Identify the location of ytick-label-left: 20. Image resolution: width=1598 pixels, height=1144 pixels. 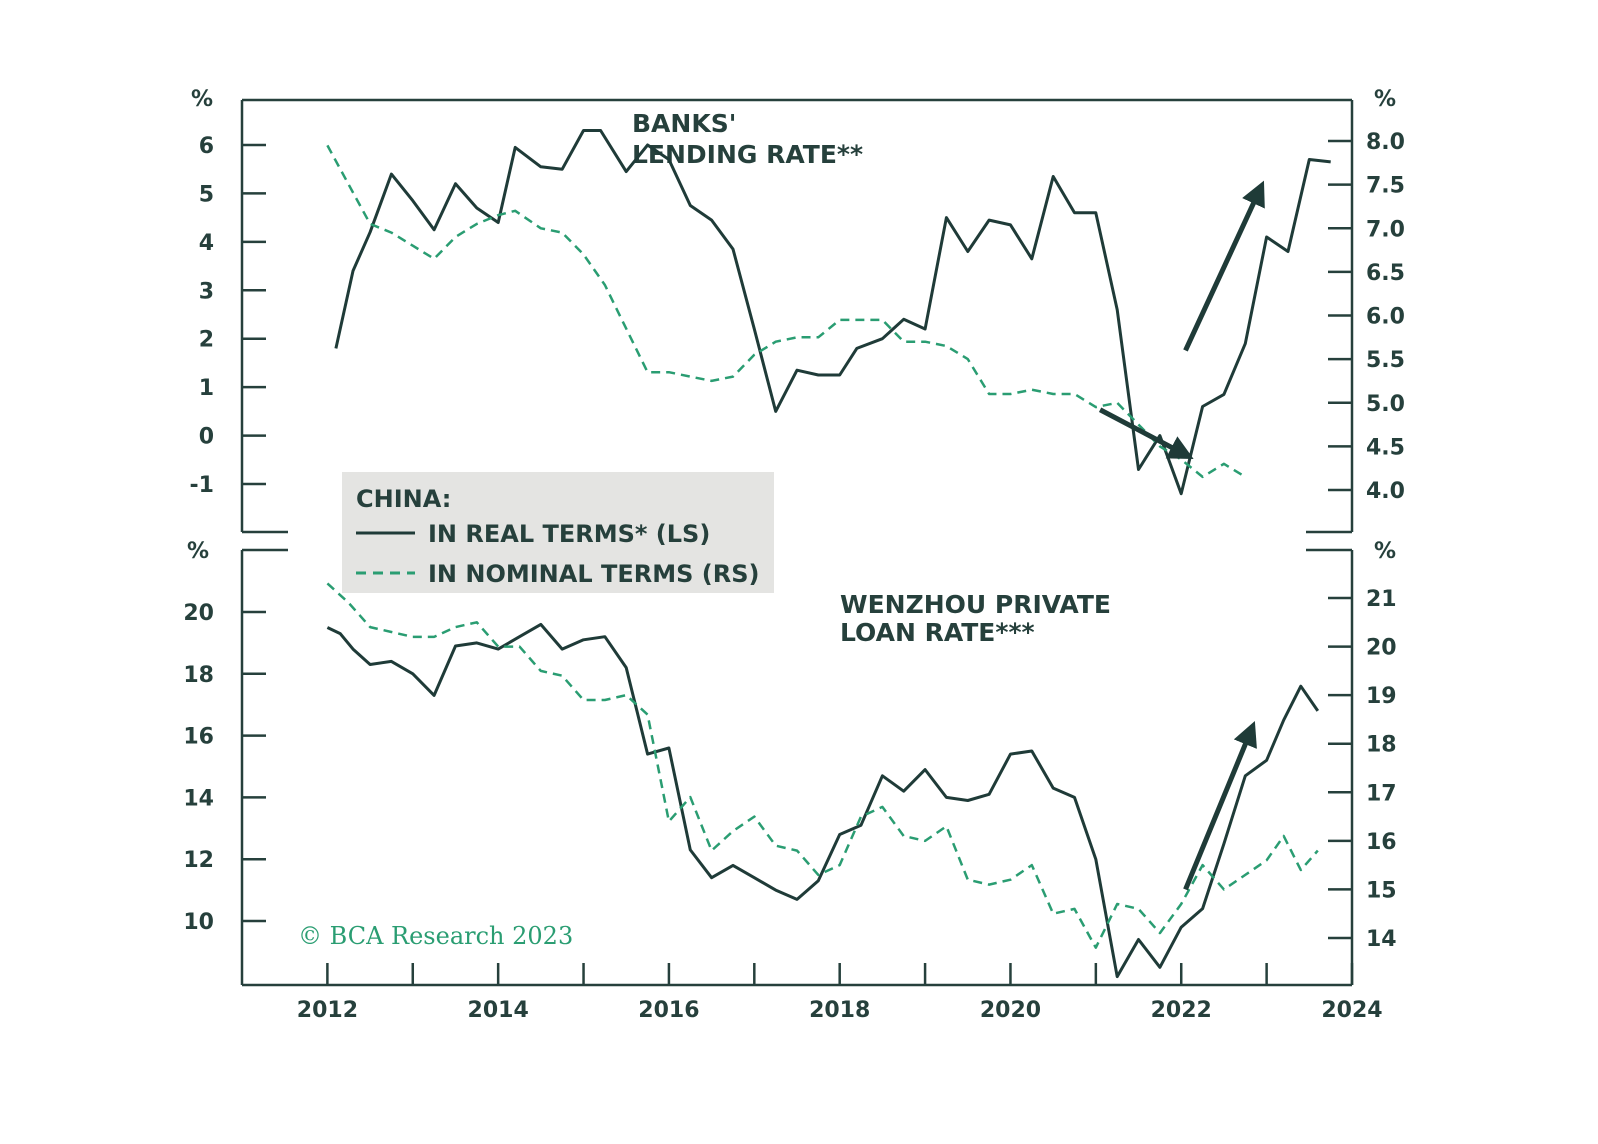
(198, 613).